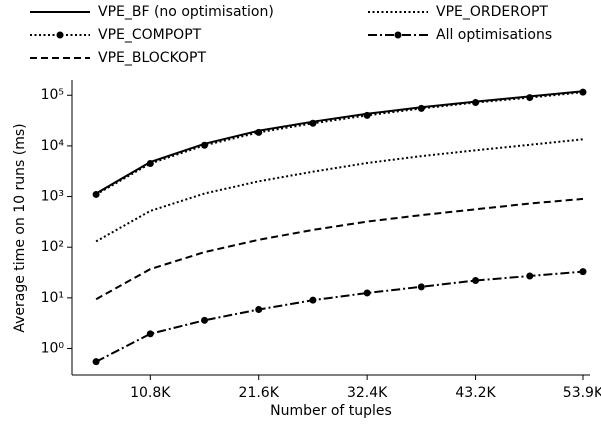  Describe the element at coordinates (331, 411) in the screenshot. I see `x-axis-label: Number of tuples` at that location.